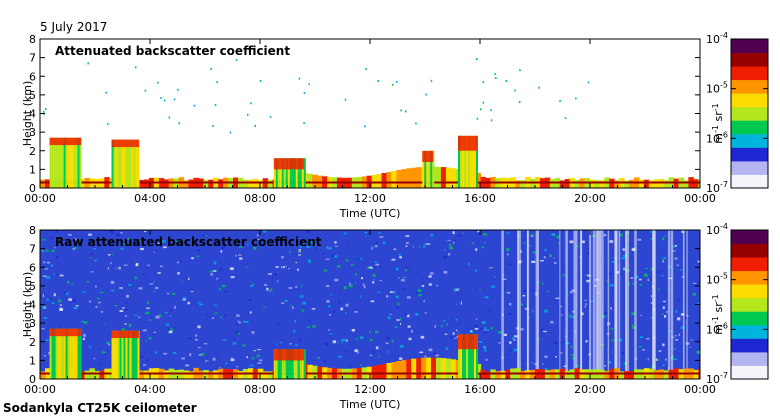 This screenshot has height=420, width=780. I want to click on x-tick-label: 08:00, so click(260, 198).